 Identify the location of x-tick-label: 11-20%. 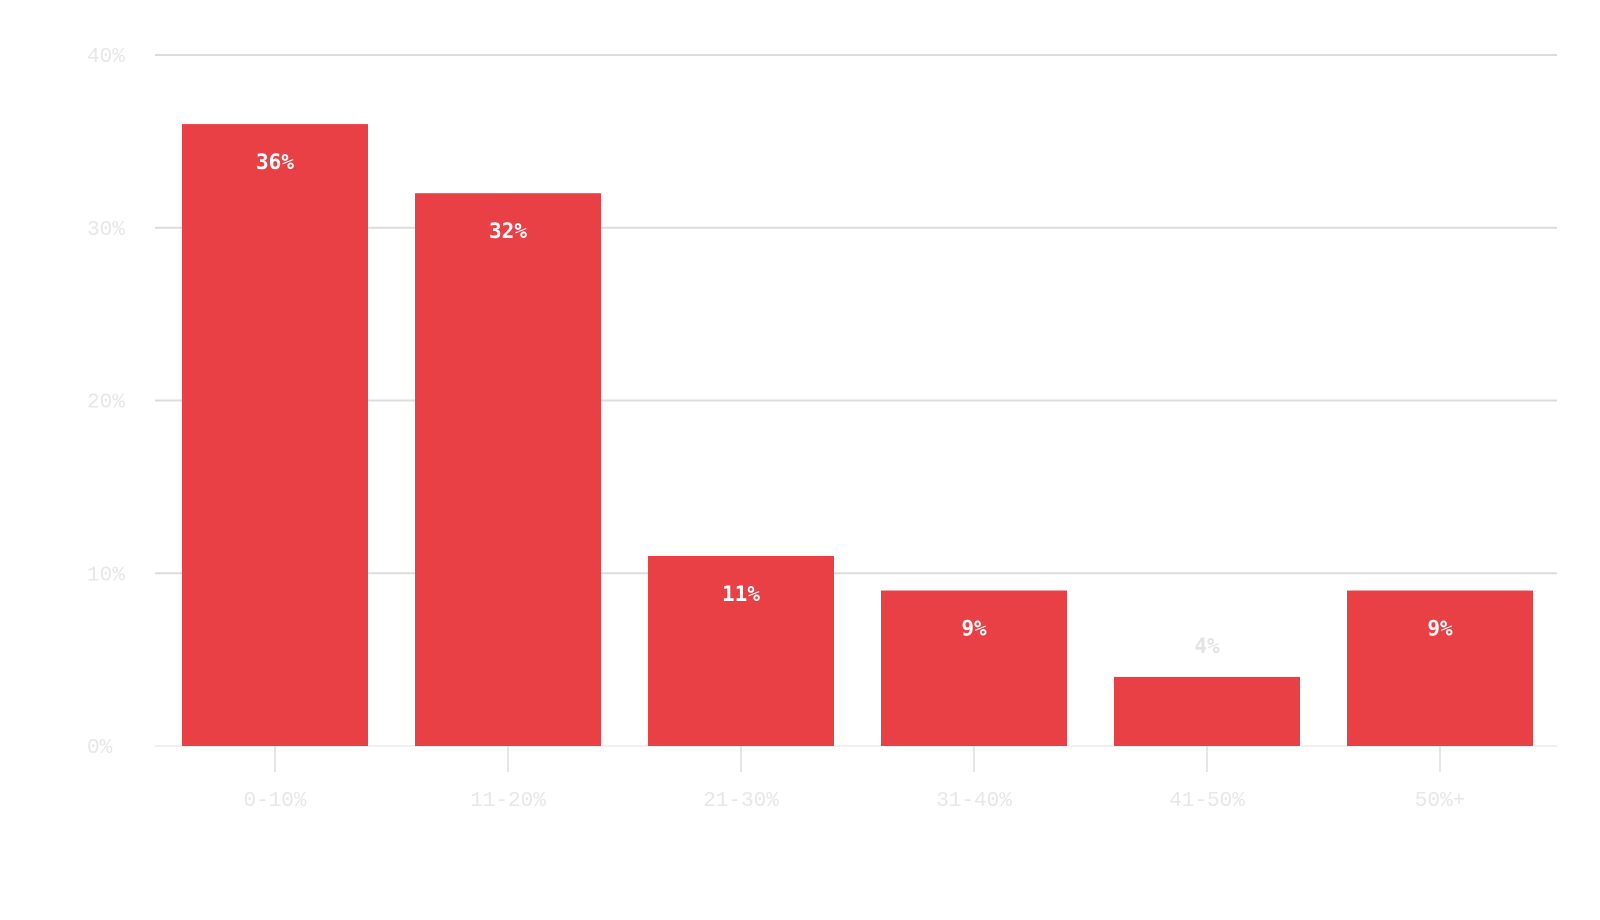
(508, 801).